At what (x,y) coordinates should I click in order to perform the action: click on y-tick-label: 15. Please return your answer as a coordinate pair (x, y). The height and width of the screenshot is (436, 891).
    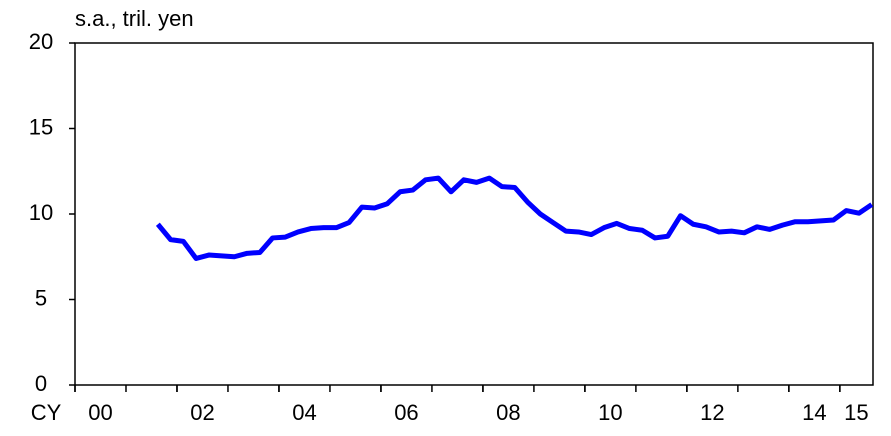
    Looking at the image, I should click on (41, 126).